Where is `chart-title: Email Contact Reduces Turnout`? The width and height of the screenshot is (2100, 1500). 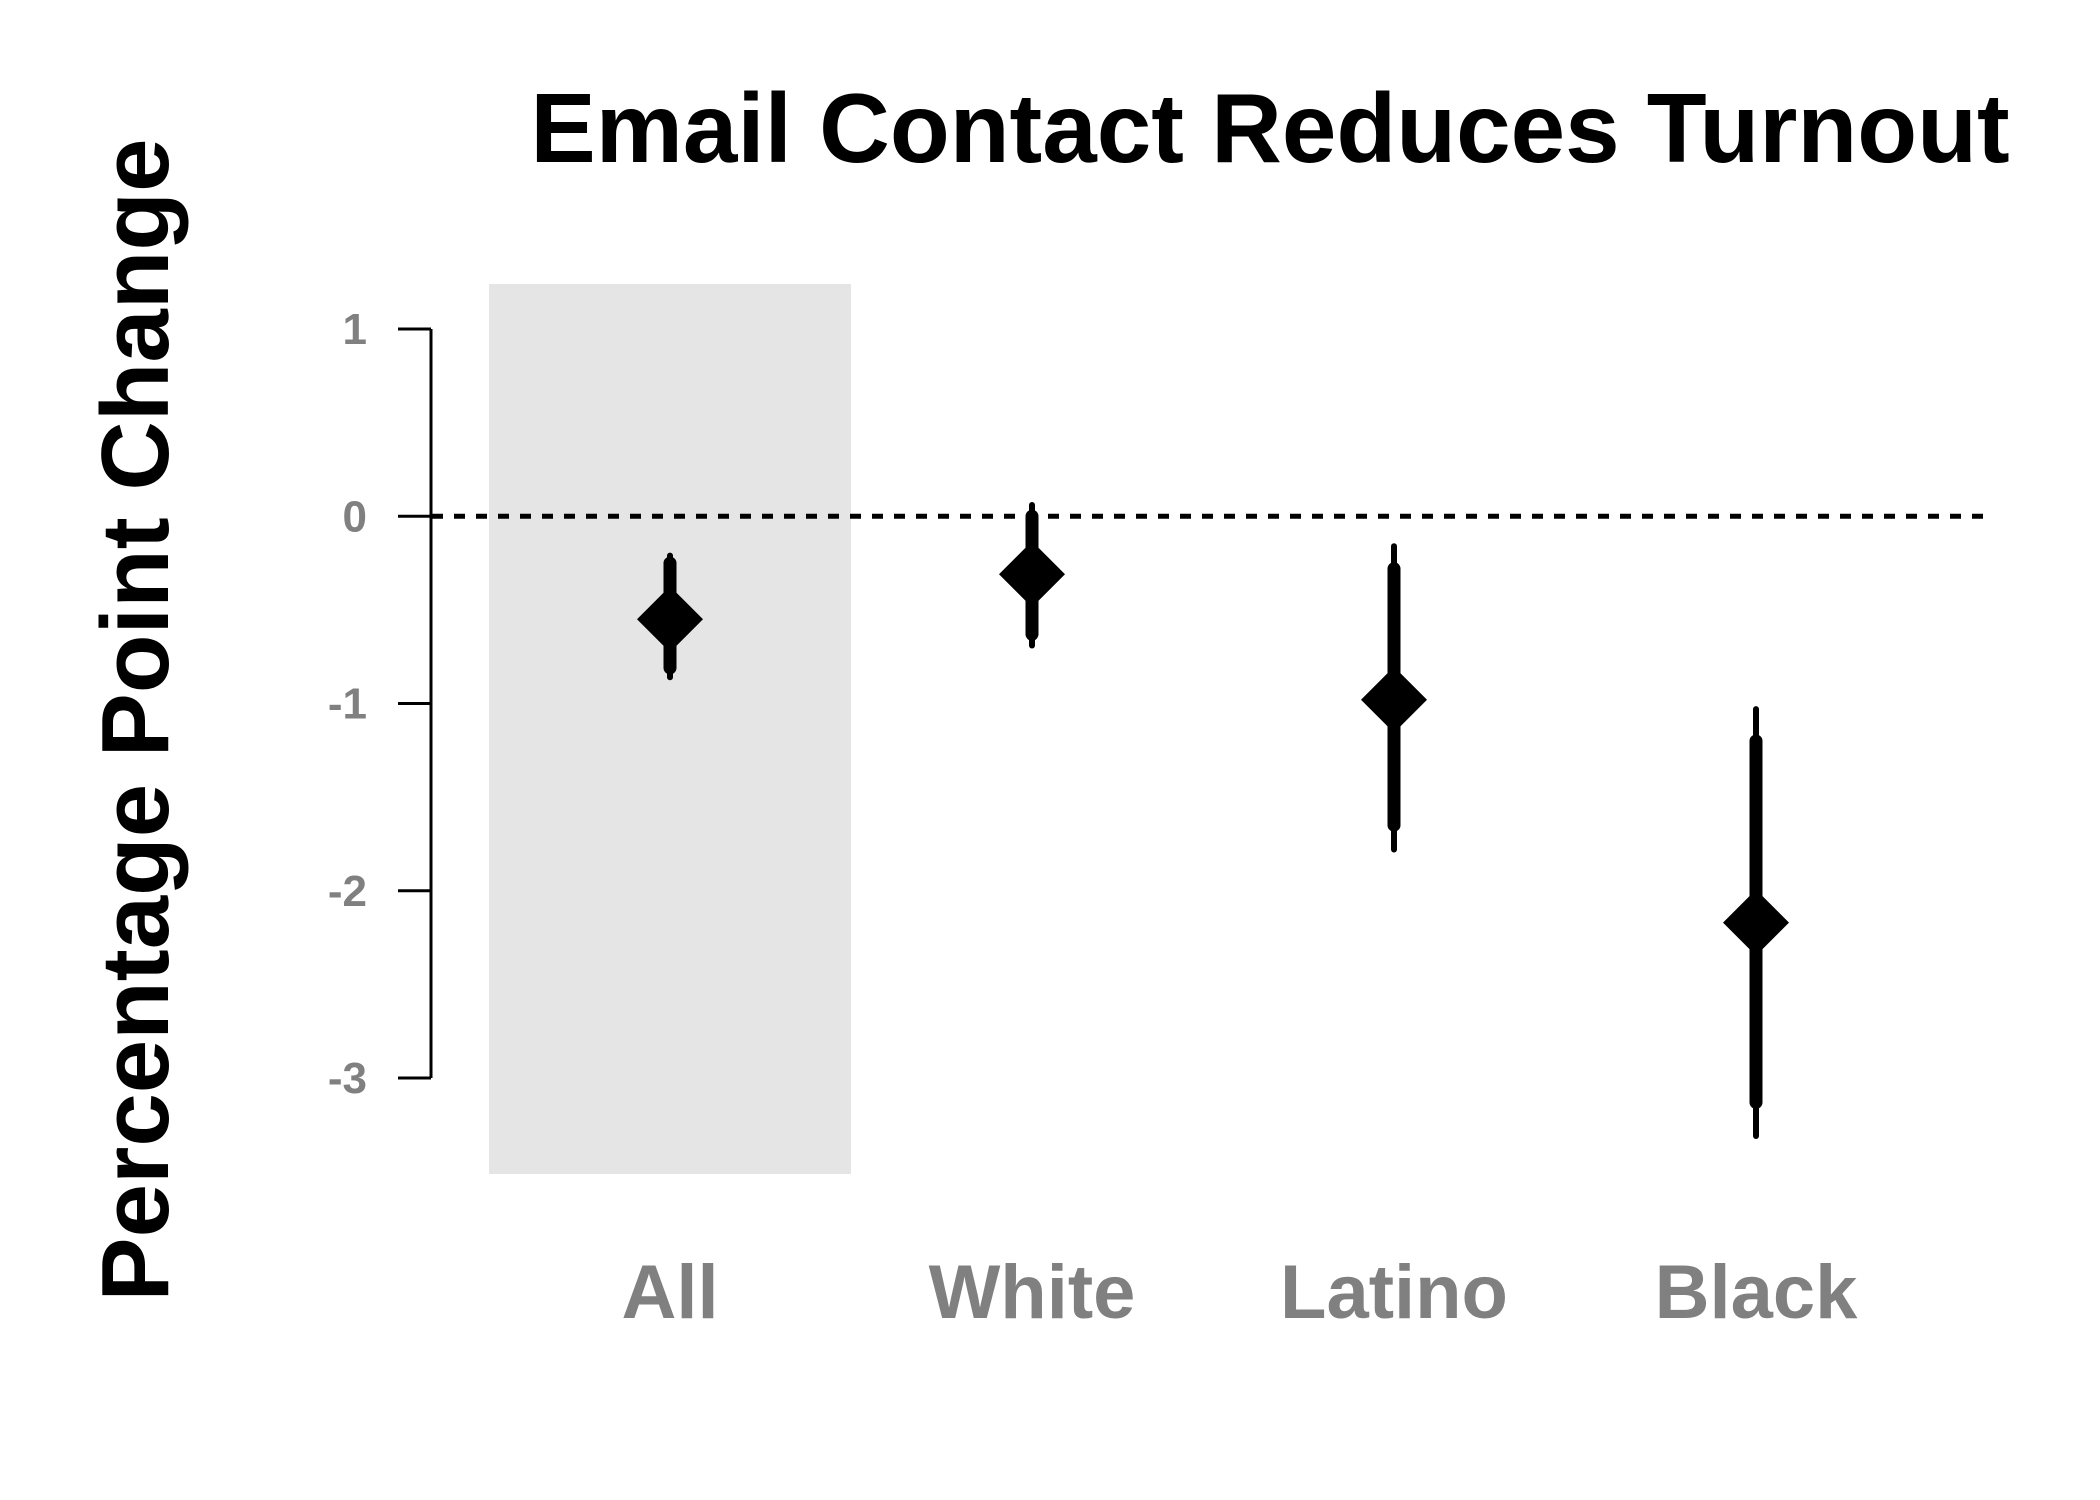 chart-title: Email Contact Reduces Turnout is located at coordinates (1269, 128).